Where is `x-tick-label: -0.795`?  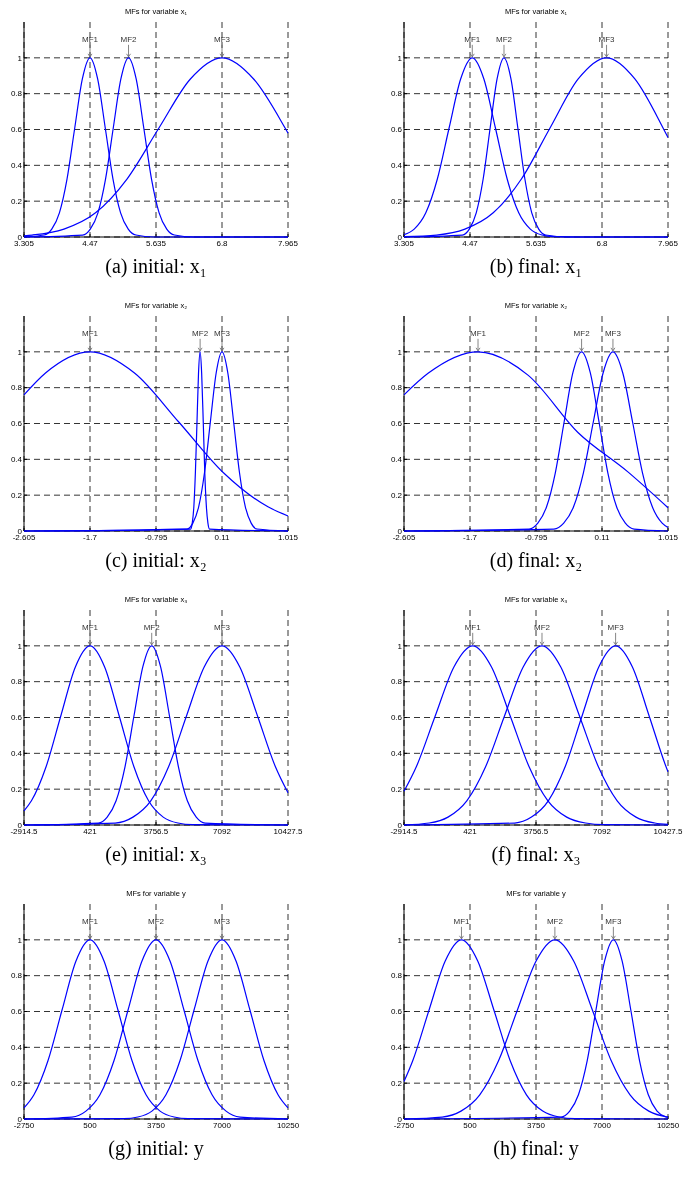
x-tick-label: -0.795 is located at coordinates (536, 537).